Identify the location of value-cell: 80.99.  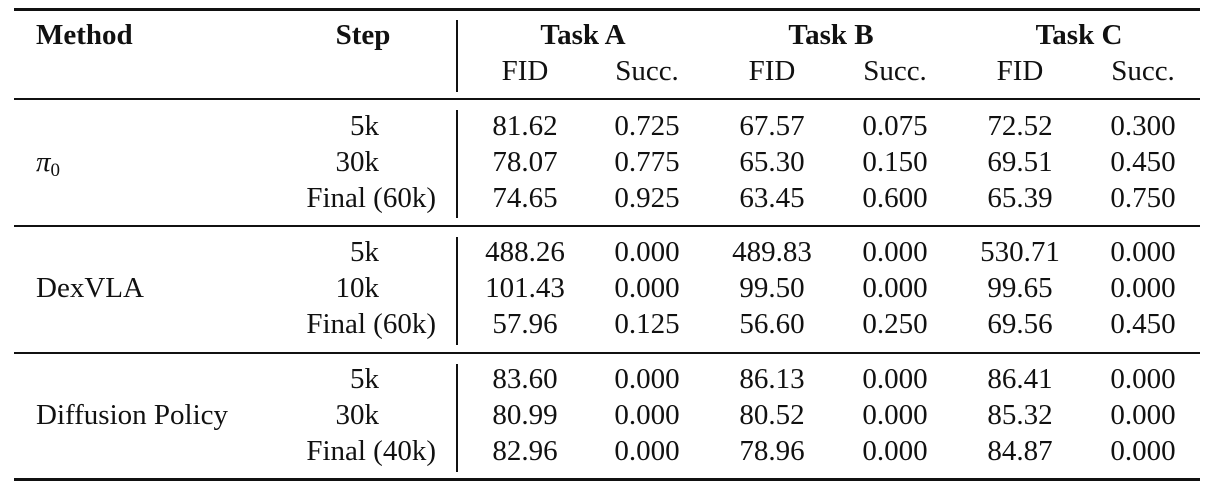
(525, 415).